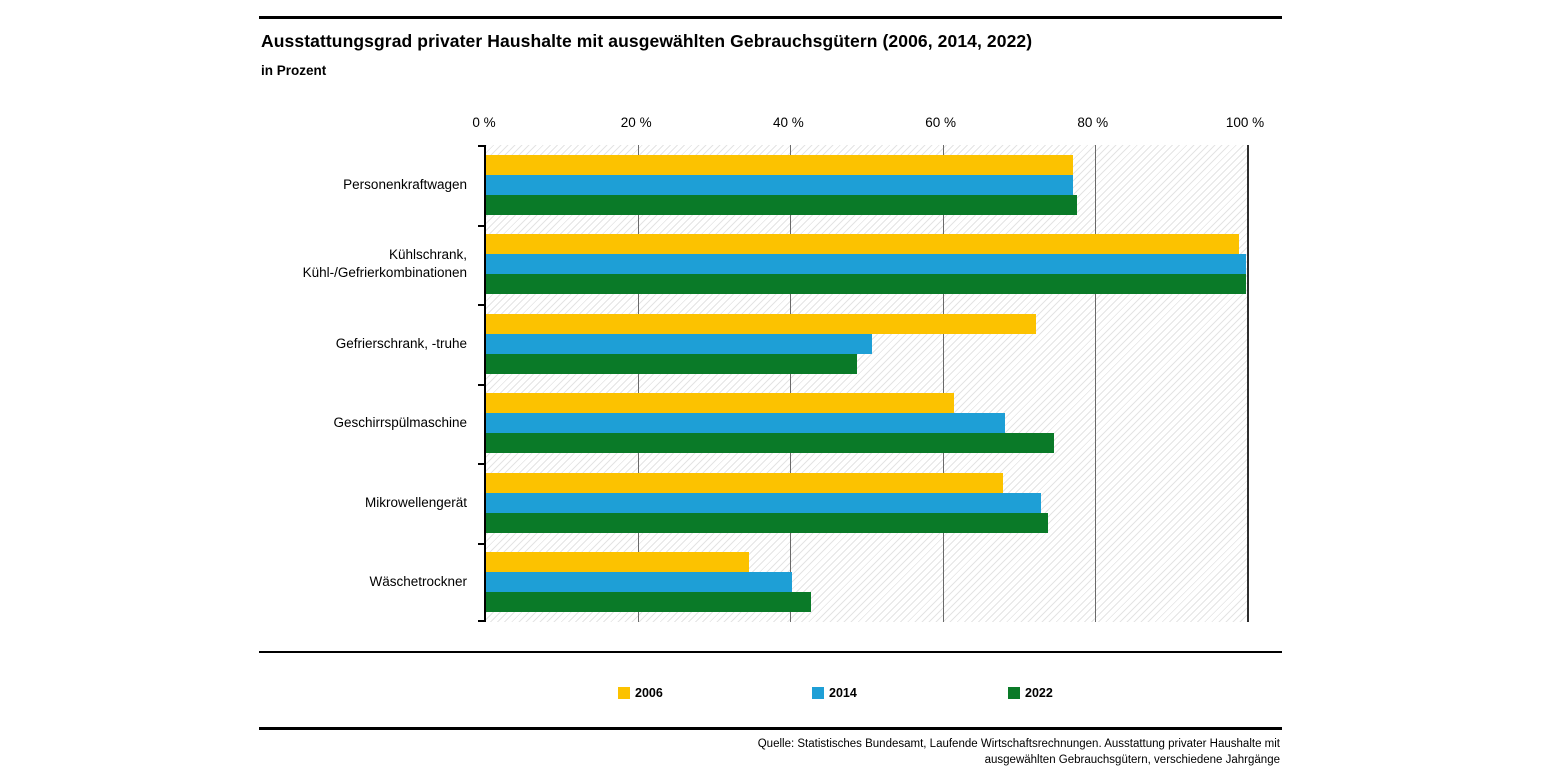  Describe the element at coordinates (770, 652) in the screenshot. I see `legend-divider-rule` at that location.